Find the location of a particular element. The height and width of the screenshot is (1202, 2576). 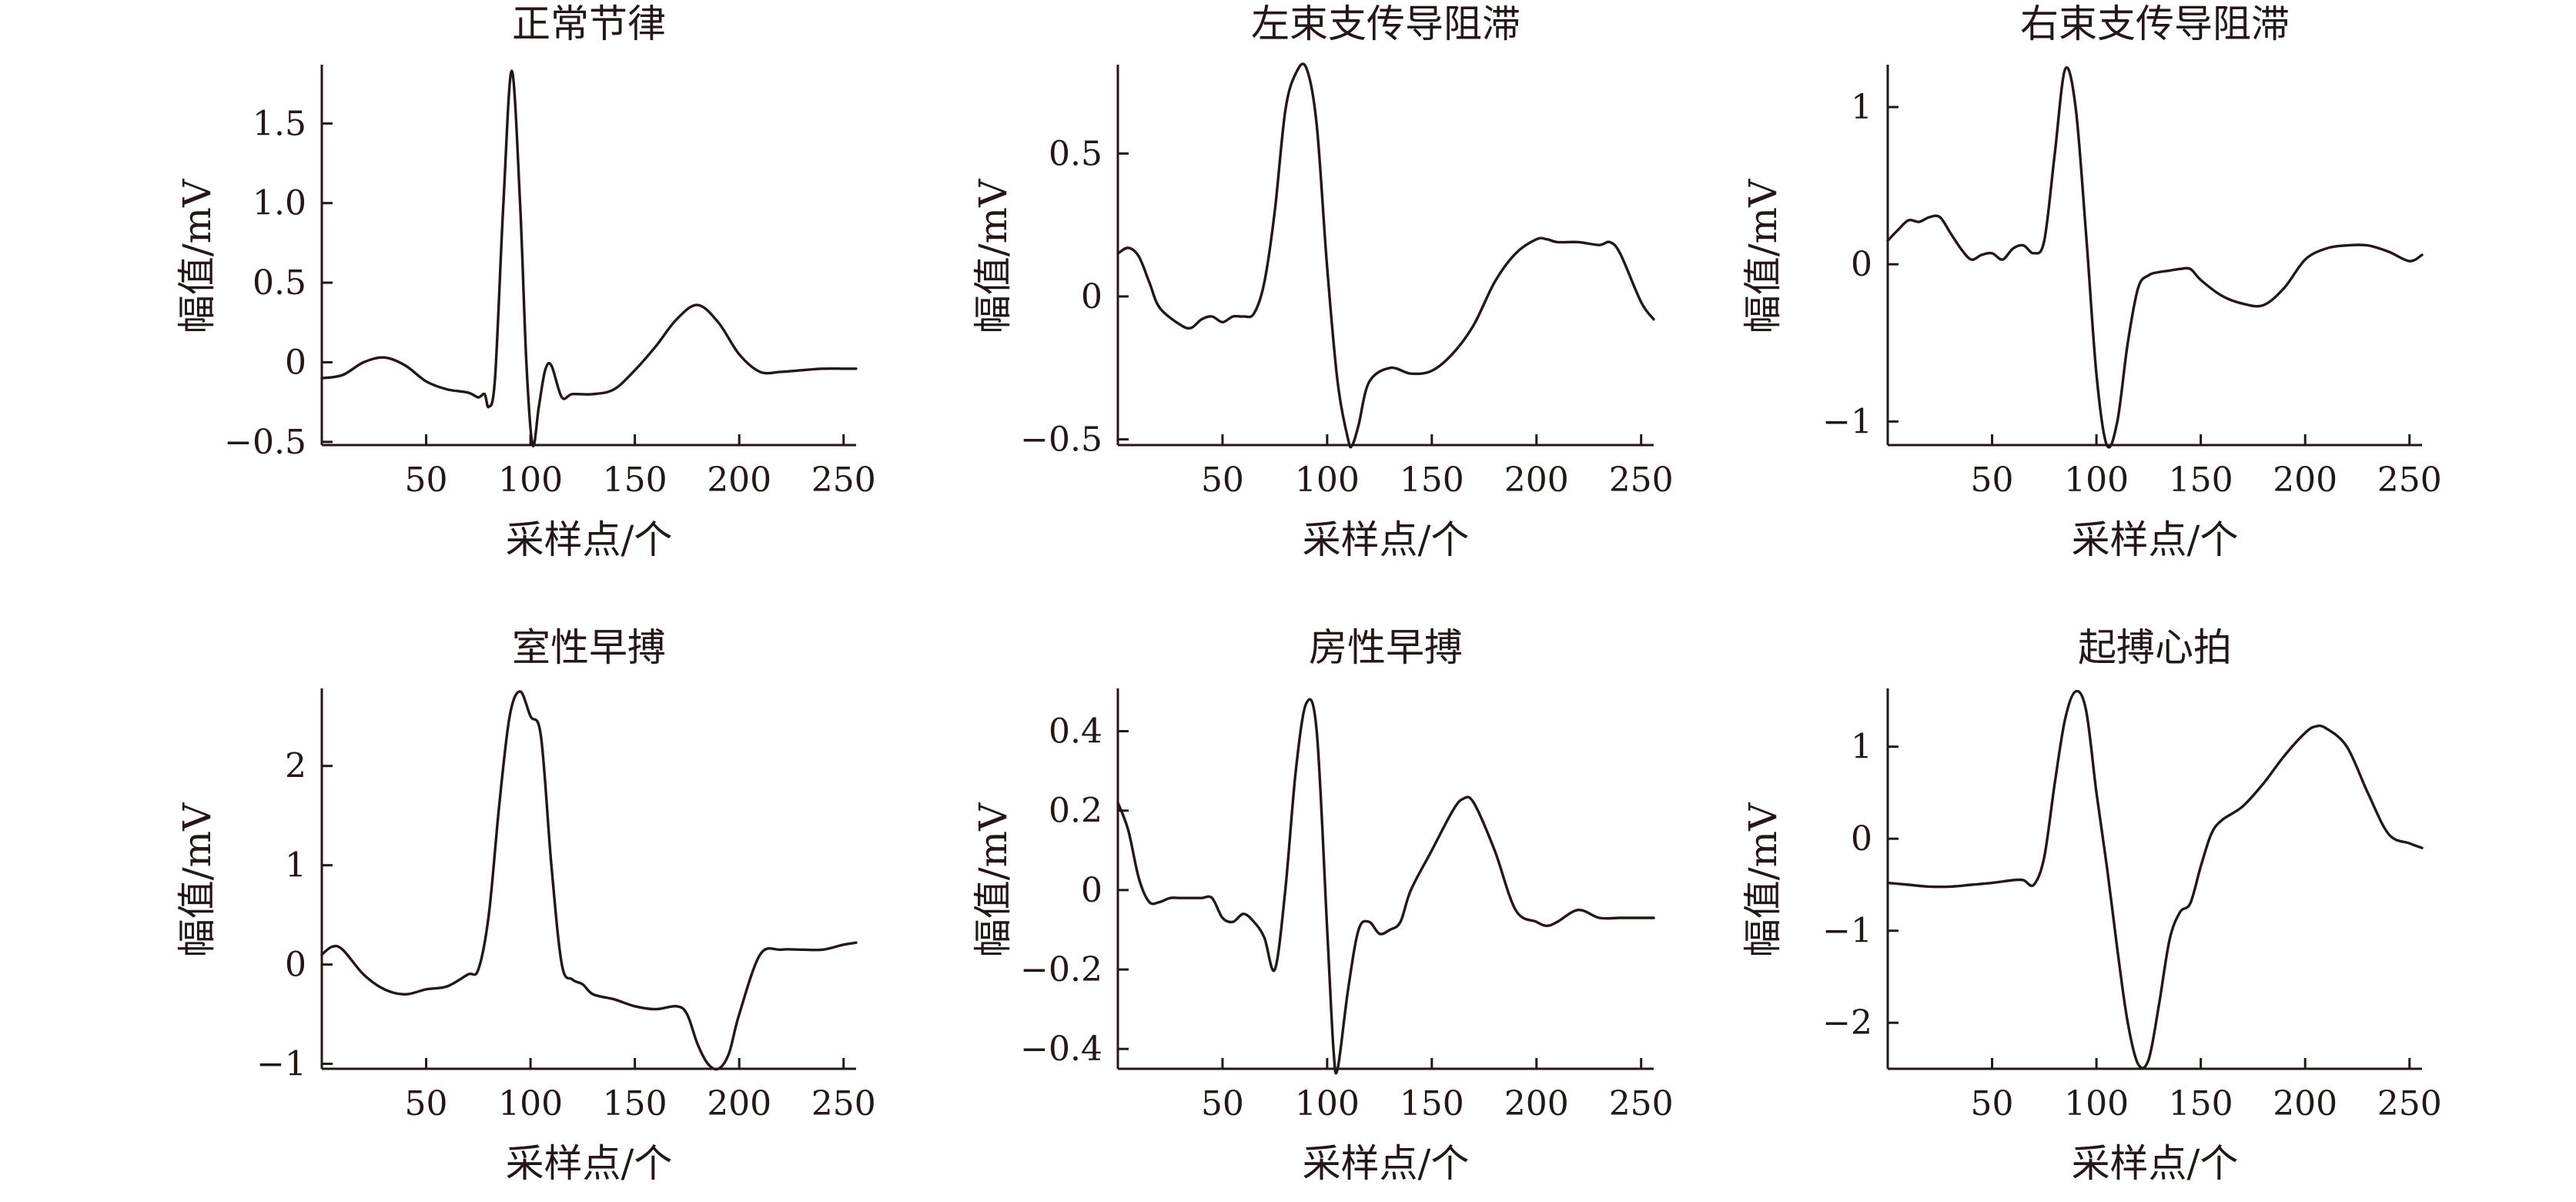

chart-panel-4: 室性早搏 50 100 150 200 250 −1 0 1 2 采样点/个 幅值/mV is located at coordinates (525, 905).